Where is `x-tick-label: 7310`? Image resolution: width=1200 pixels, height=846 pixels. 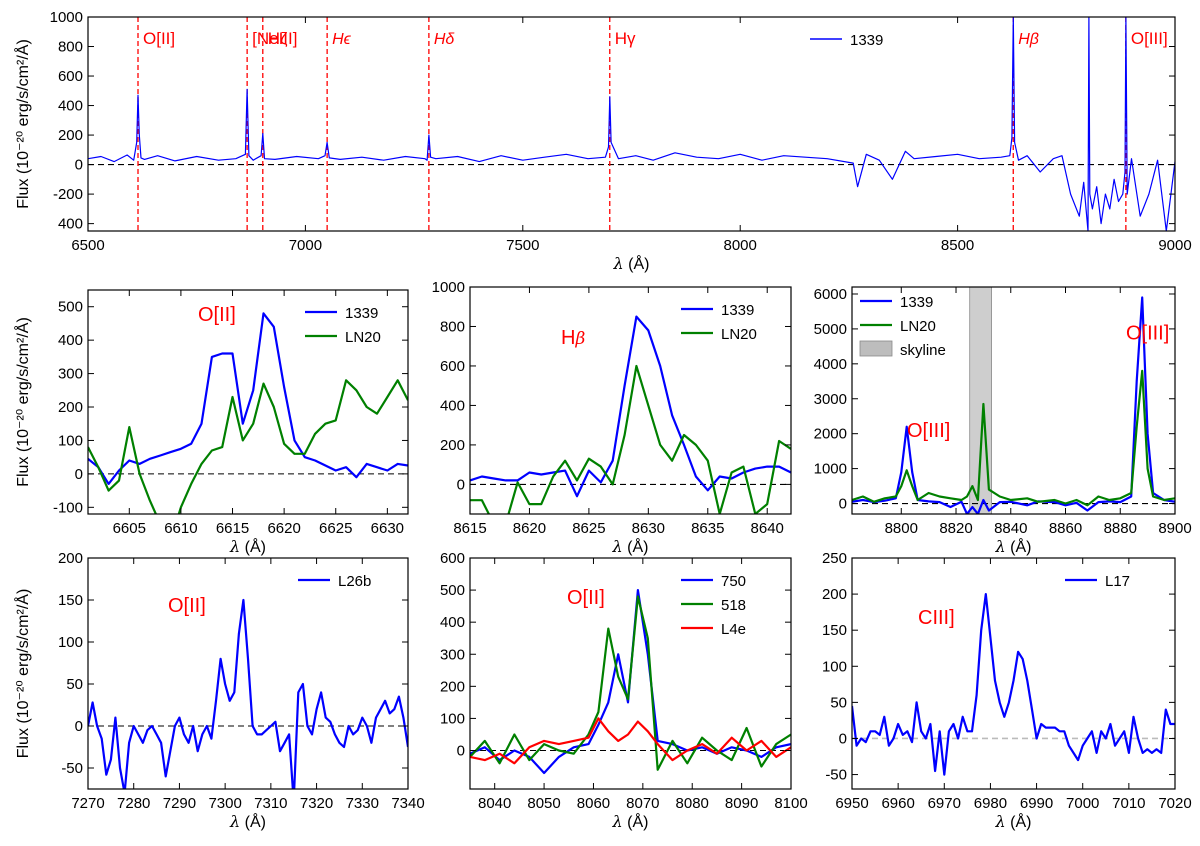 x-tick-label: 7310 is located at coordinates (270, 803).